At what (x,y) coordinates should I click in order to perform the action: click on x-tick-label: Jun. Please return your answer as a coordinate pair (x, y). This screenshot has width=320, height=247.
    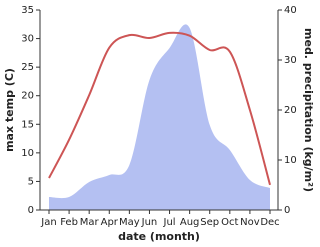
    Looking at the image, I should click on (149, 222).